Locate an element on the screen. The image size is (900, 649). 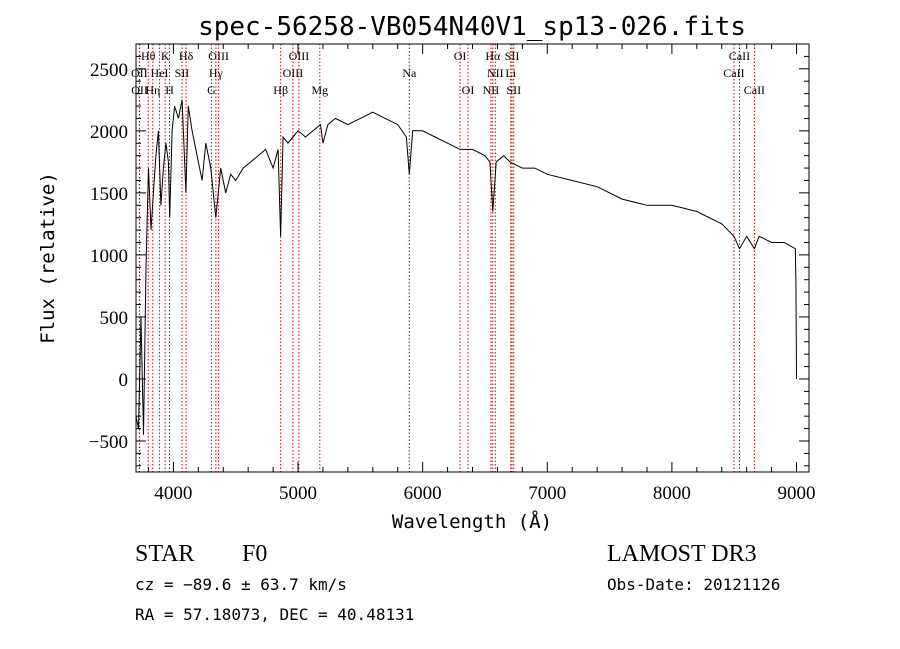
spectral-line-label: H is located at coordinates (169, 90).